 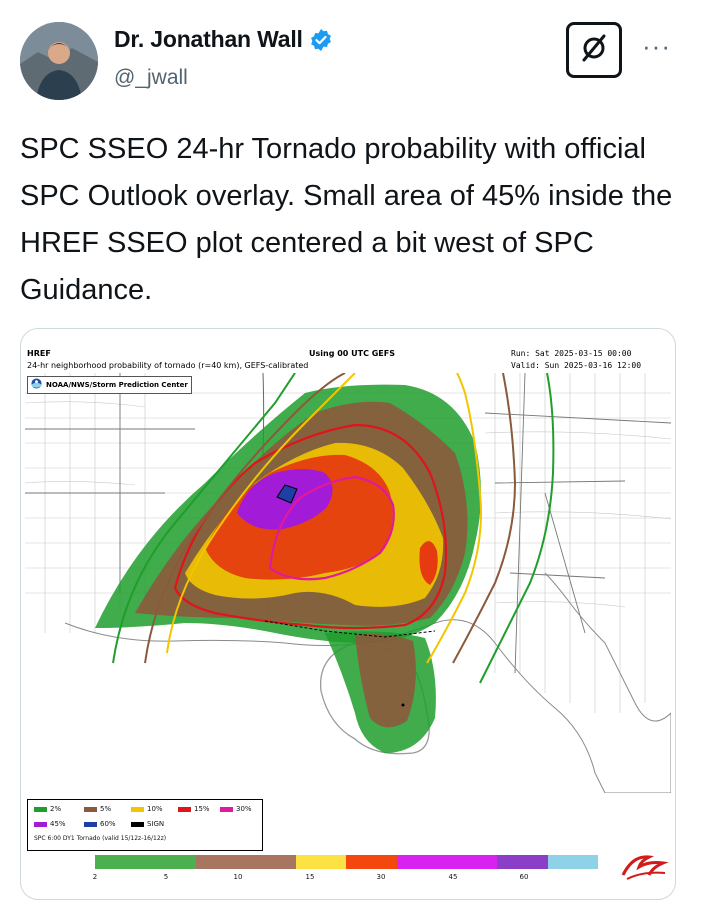 I want to click on verified-badge-icon, so click(x=321, y=40).